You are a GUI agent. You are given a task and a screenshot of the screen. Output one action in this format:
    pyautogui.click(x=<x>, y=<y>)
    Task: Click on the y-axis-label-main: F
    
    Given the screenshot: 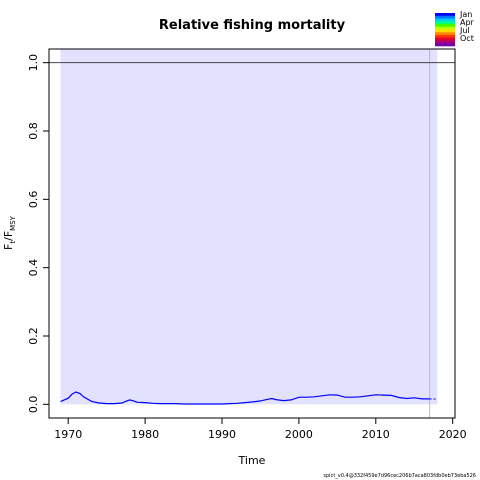 What is the action you would take?
    pyautogui.click(x=8, y=247)
    